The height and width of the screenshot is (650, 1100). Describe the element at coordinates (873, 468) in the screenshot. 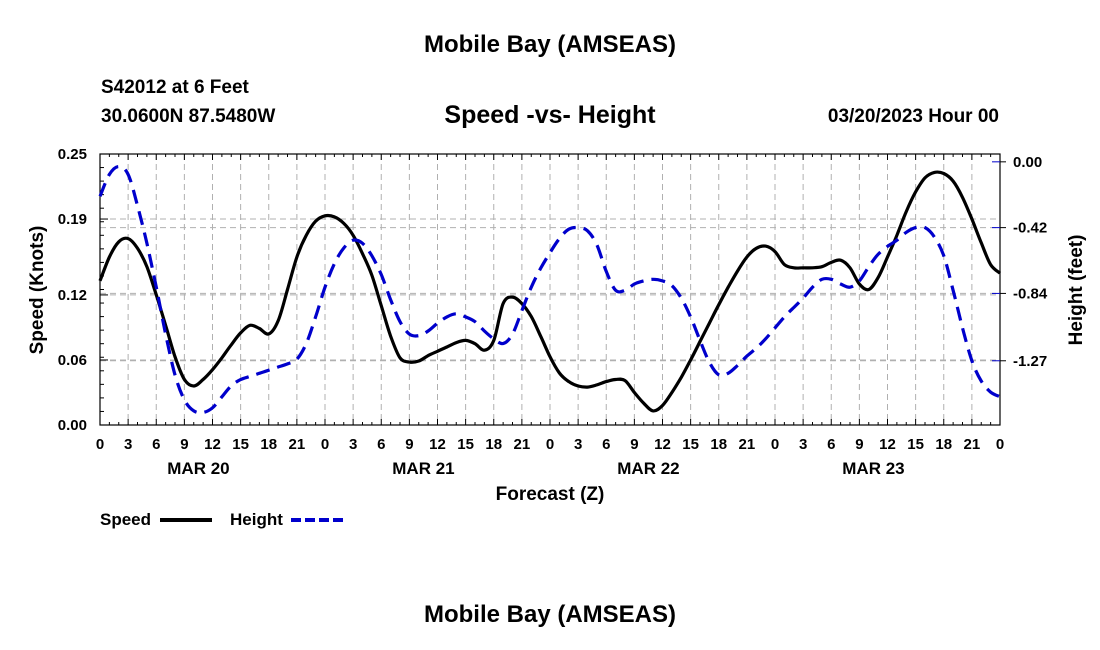

I see `day-label: MAR 23` at that location.